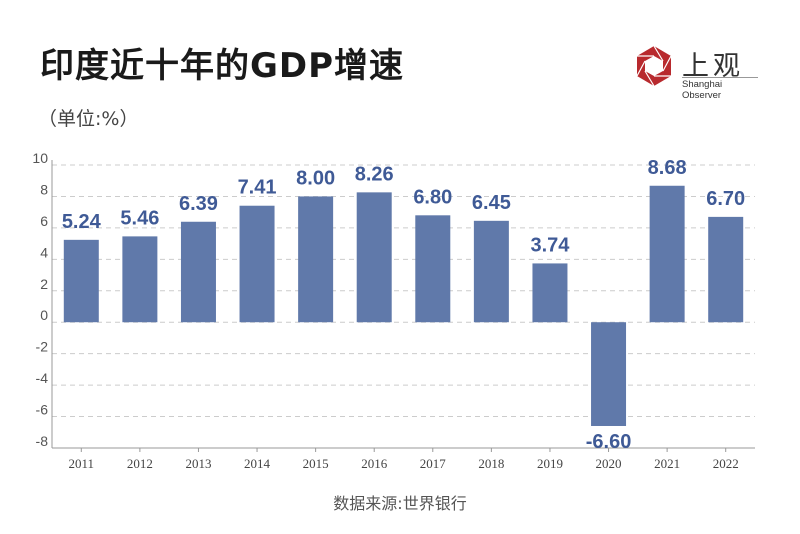 The height and width of the screenshot is (534, 800). What do you see at coordinates (82, 222) in the screenshot?
I see `data-label: 5.24` at bounding box center [82, 222].